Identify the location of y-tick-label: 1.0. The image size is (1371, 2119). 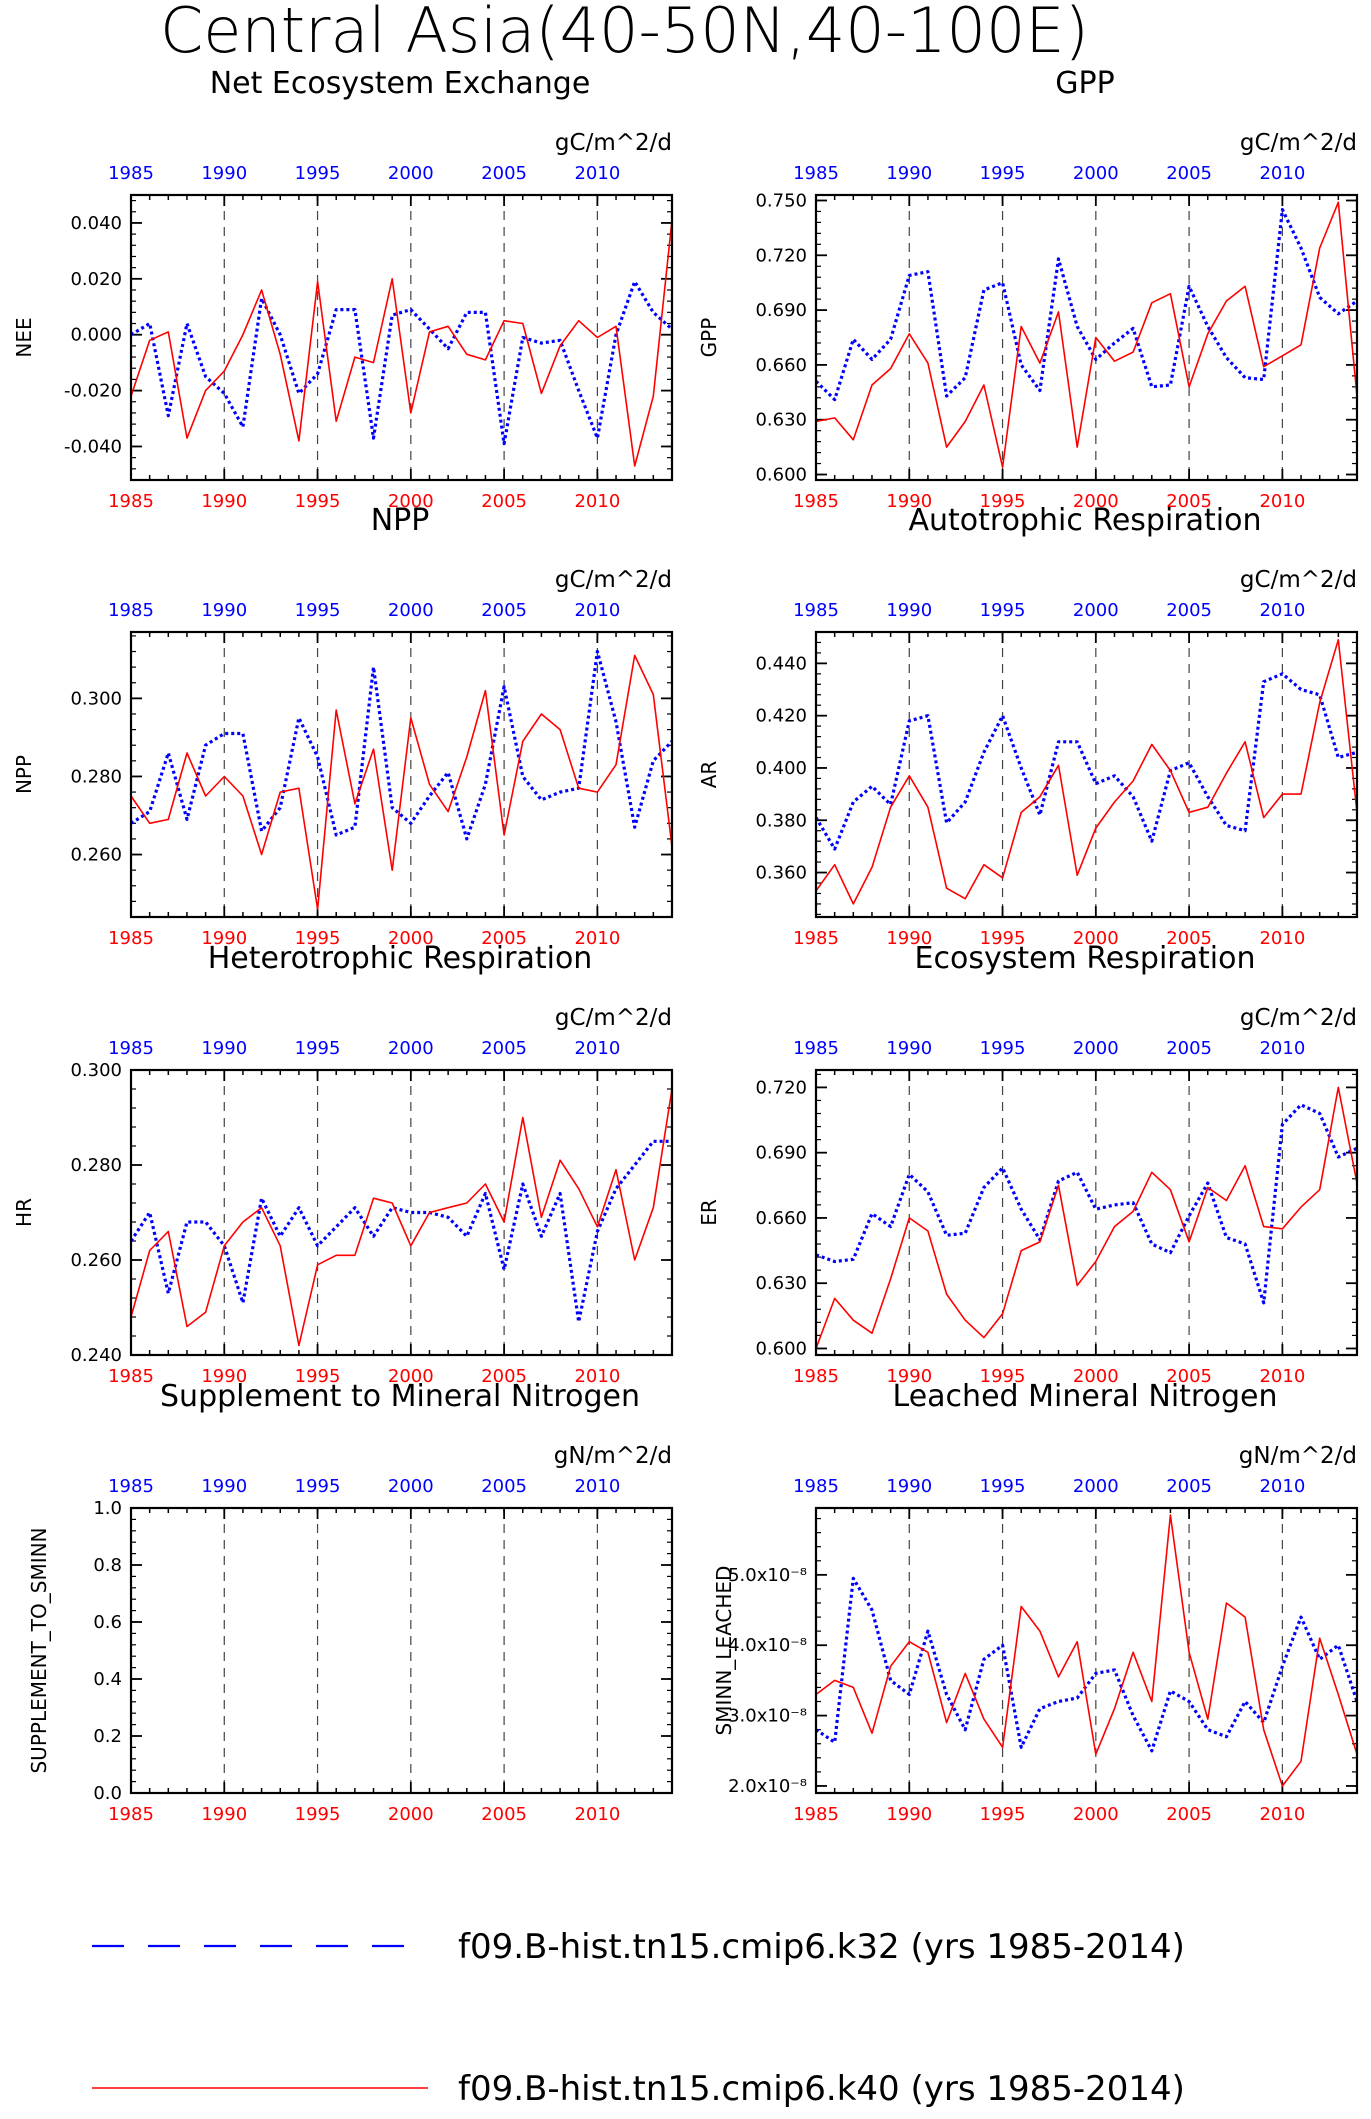
(107, 1508).